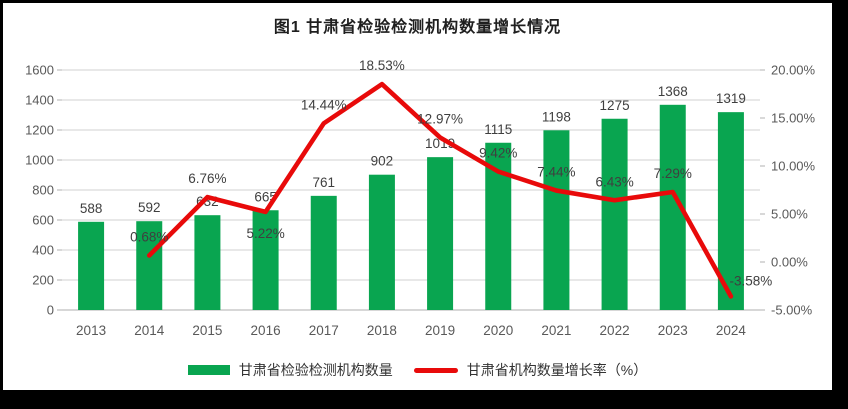 Image resolution: width=848 pixels, height=409 pixels. I want to click on right-axis-tick-label: 20.00%, so click(793, 70).